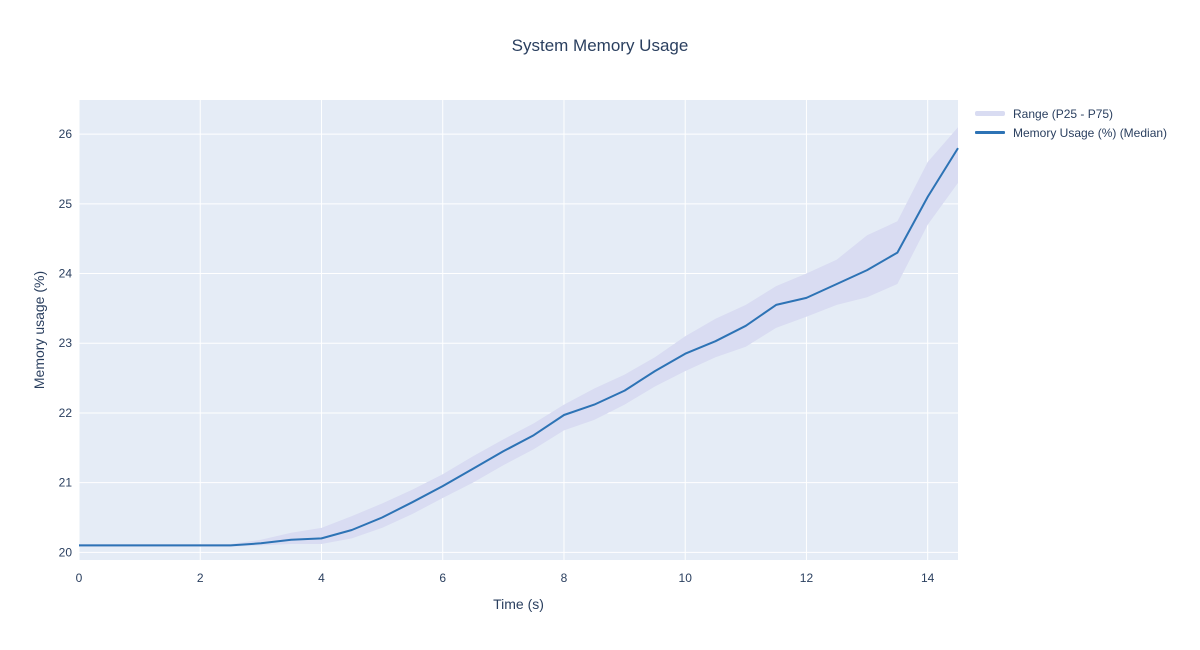 The width and height of the screenshot is (1200, 650). Describe the element at coordinates (66, 552) in the screenshot. I see `y-tick-label: 20` at that location.